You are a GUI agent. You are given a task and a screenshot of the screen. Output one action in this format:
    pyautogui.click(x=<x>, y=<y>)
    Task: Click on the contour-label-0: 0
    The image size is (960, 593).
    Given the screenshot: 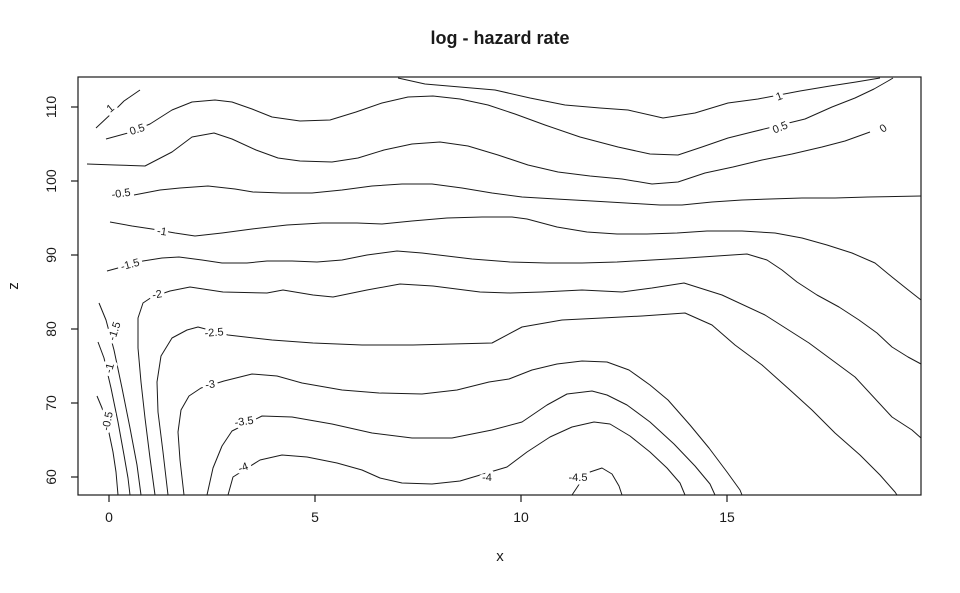 What is the action you would take?
    pyautogui.click(x=884, y=128)
    